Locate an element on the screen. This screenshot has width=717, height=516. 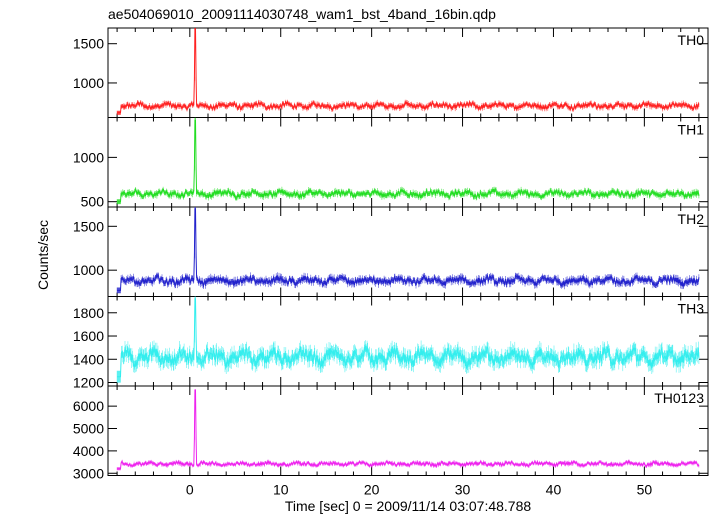
x-tick-label: 0 is located at coordinates (190, 490).